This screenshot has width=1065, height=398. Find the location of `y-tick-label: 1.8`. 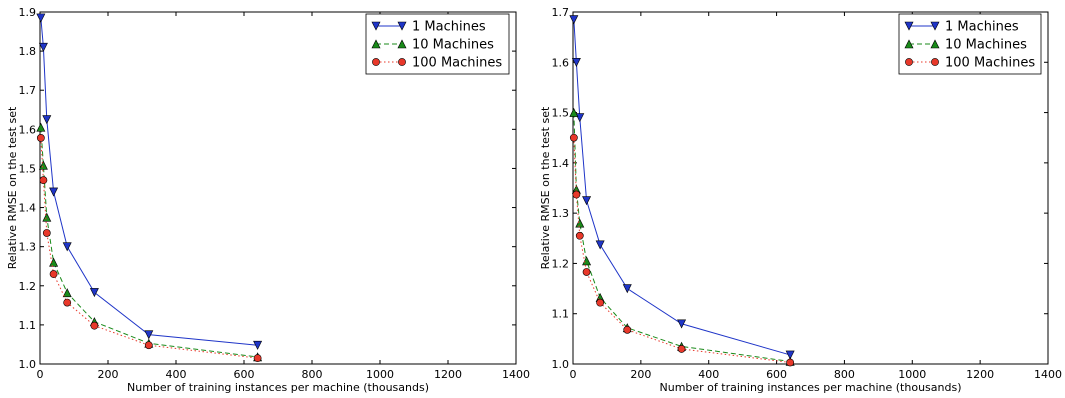

y-tick-label: 1.8 is located at coordinates (28, 51).